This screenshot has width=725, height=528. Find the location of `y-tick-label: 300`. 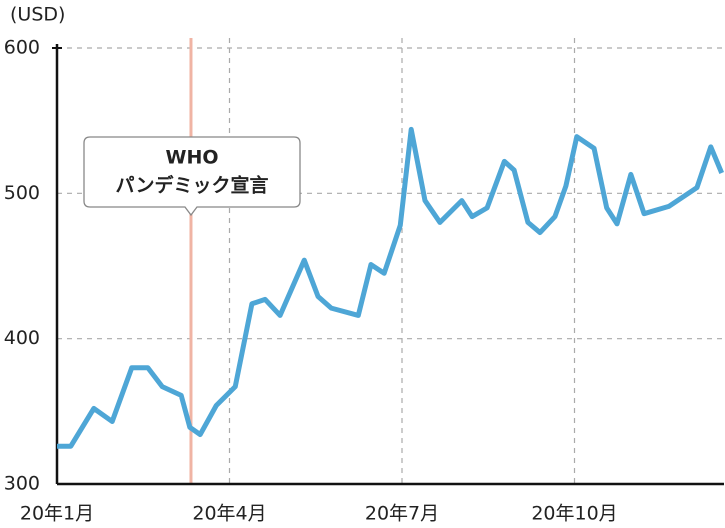

y-tick-label: 300 is located at coordinates (22, 484).